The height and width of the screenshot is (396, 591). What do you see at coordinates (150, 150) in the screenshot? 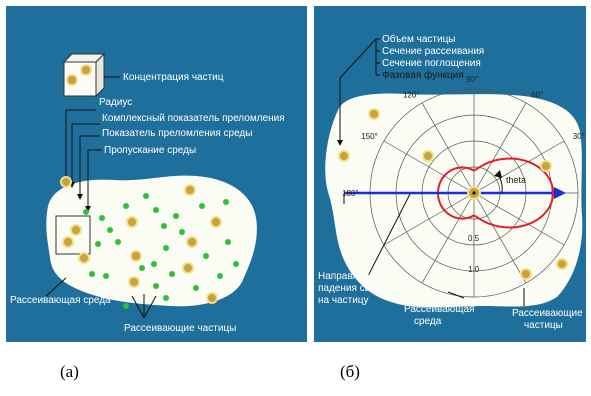
I see `label-transmission: Пропускание среды` at bounding box center [150, 150].